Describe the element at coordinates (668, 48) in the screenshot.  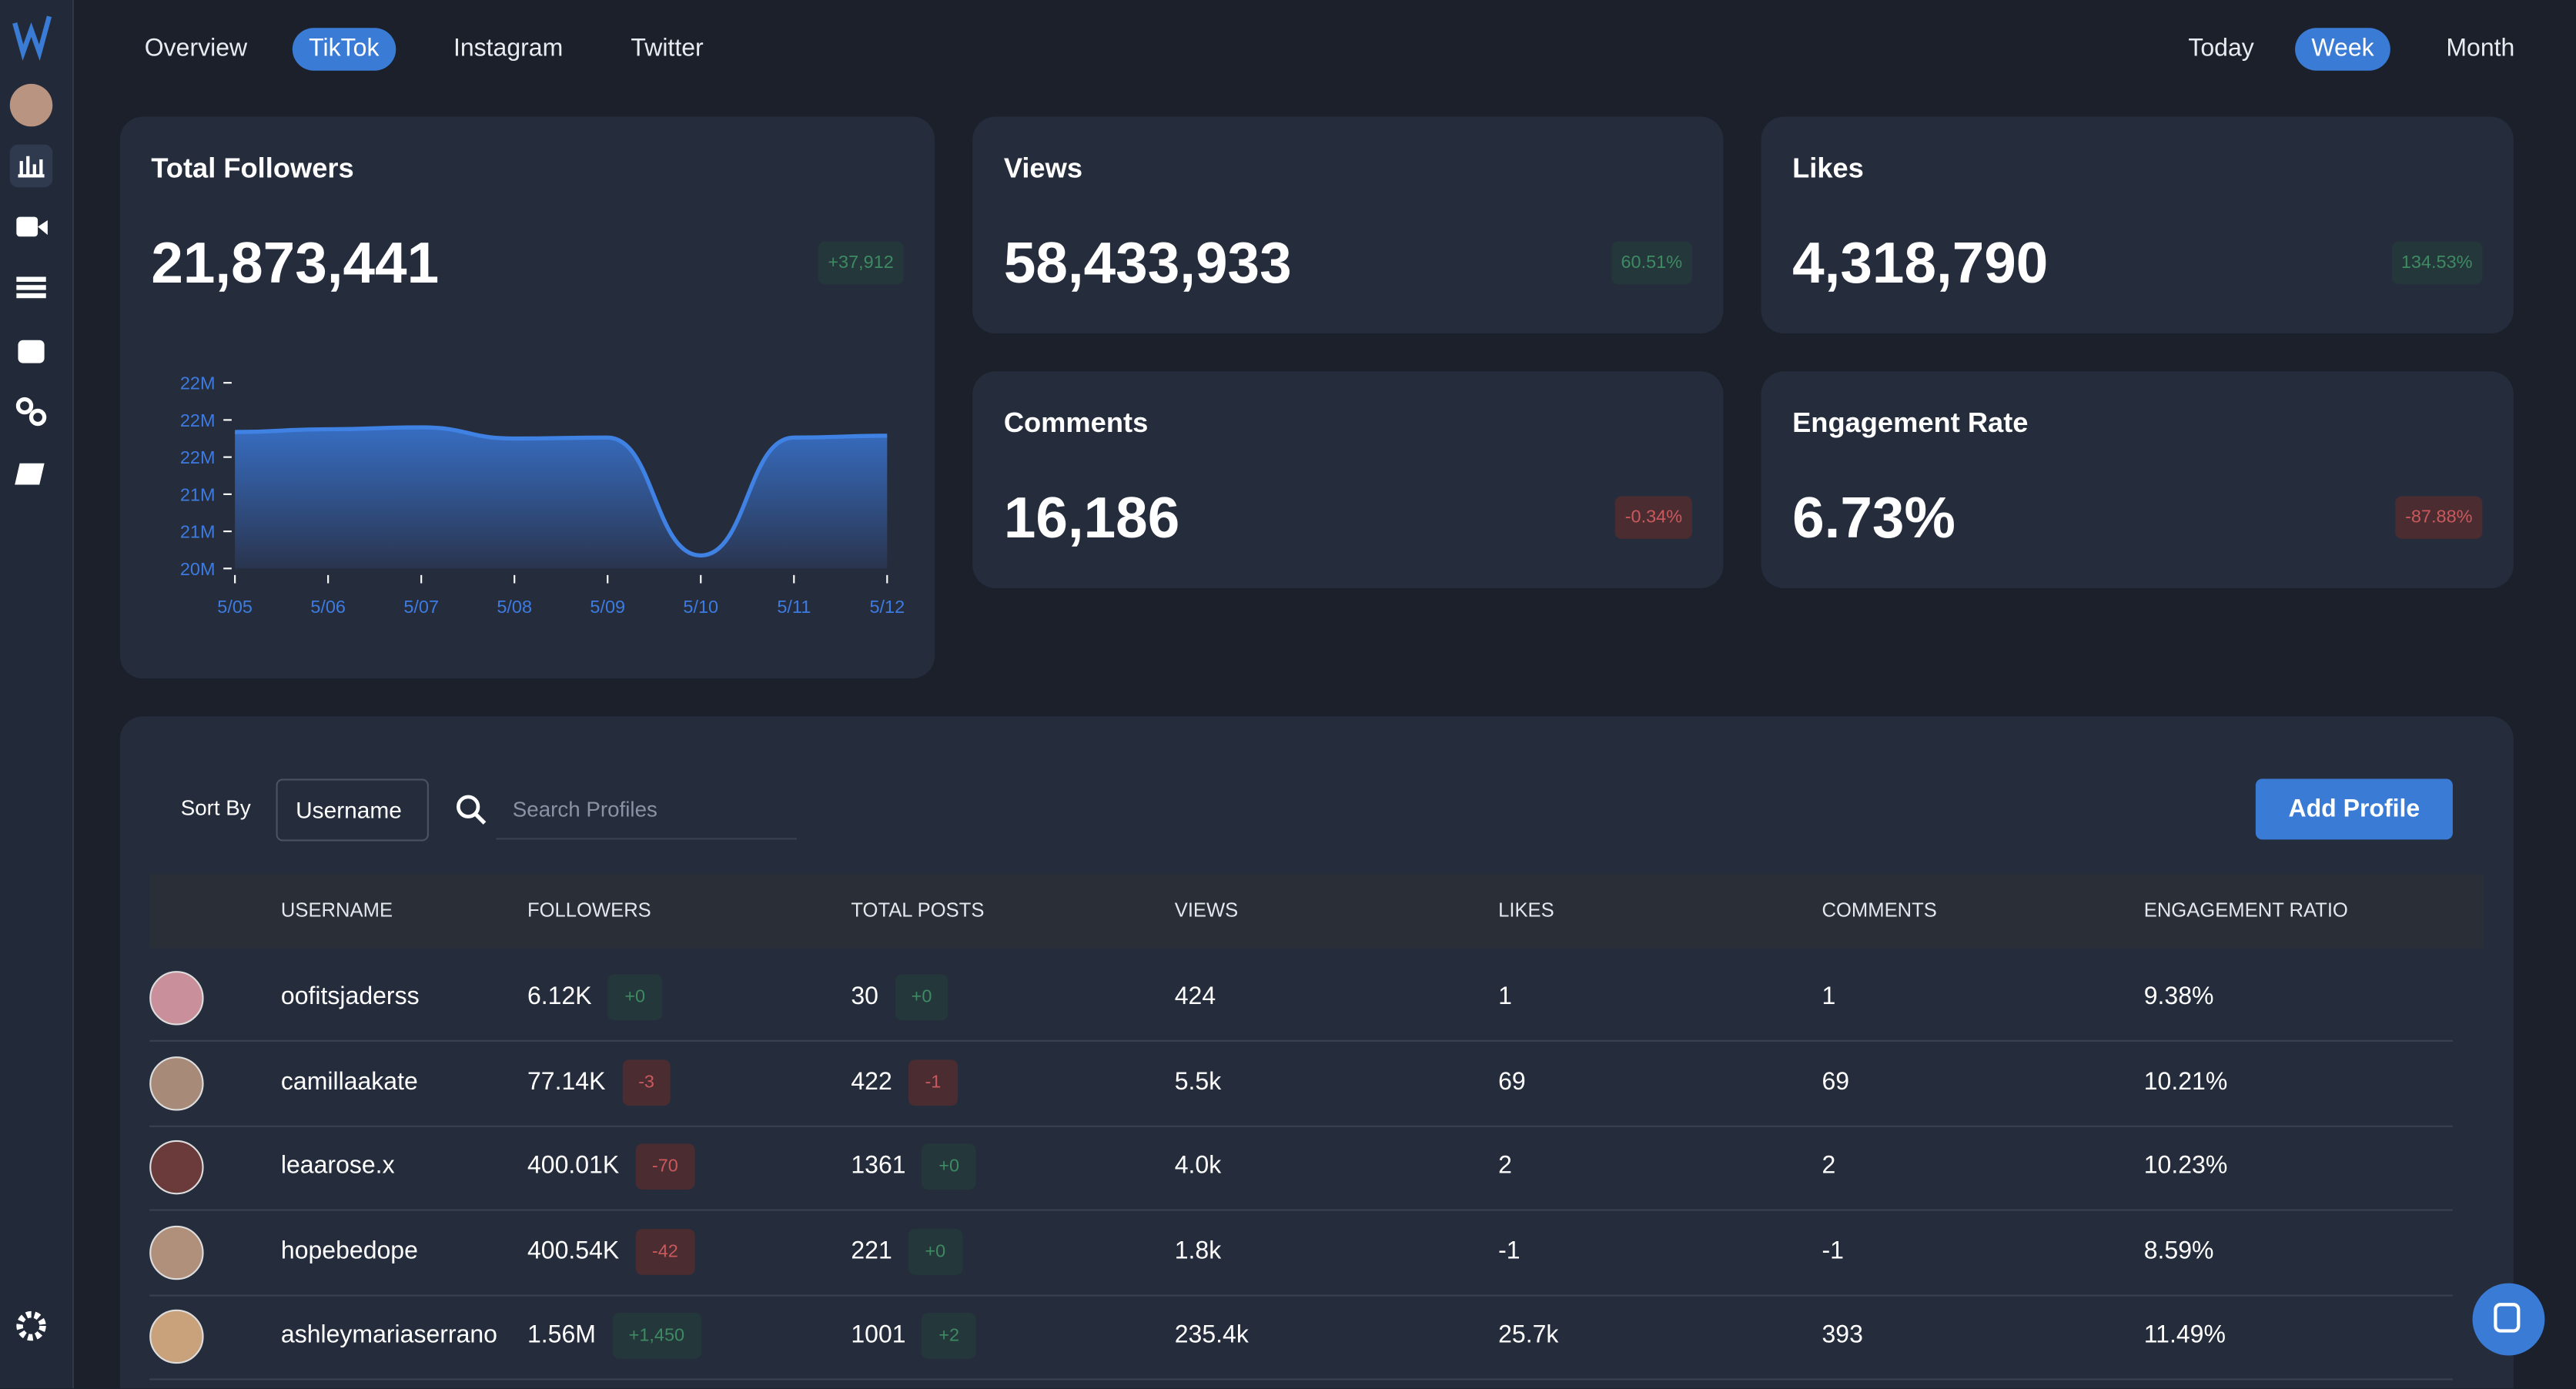
I see `platform-tab: Twitter` at that location.